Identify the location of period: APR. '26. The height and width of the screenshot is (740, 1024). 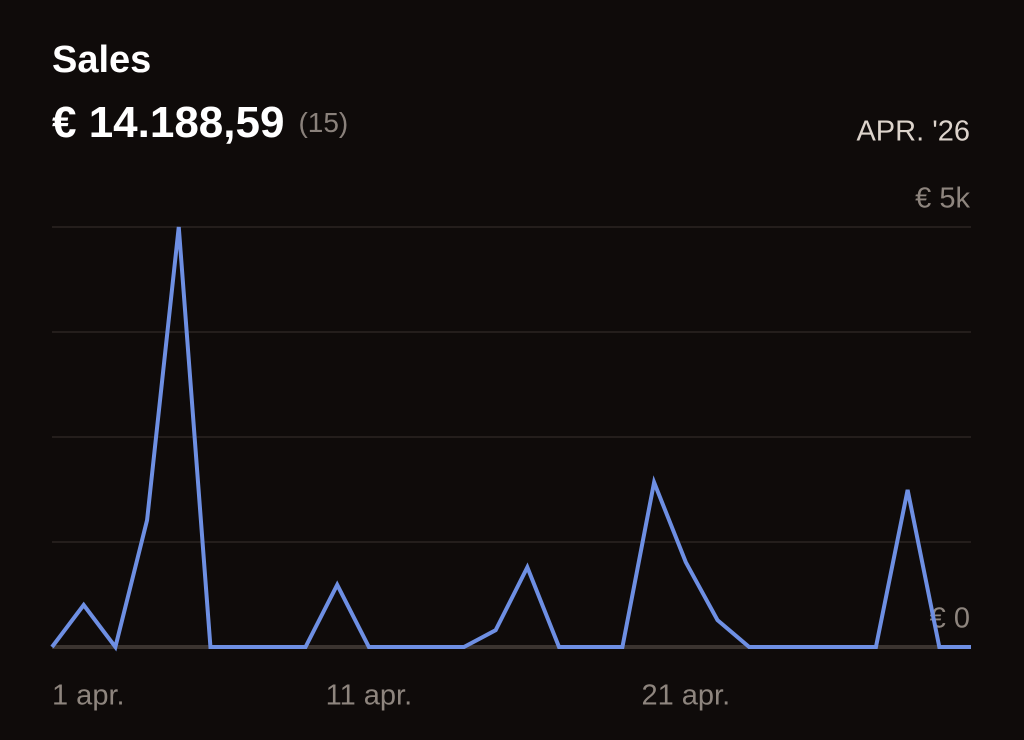
(913, 132).